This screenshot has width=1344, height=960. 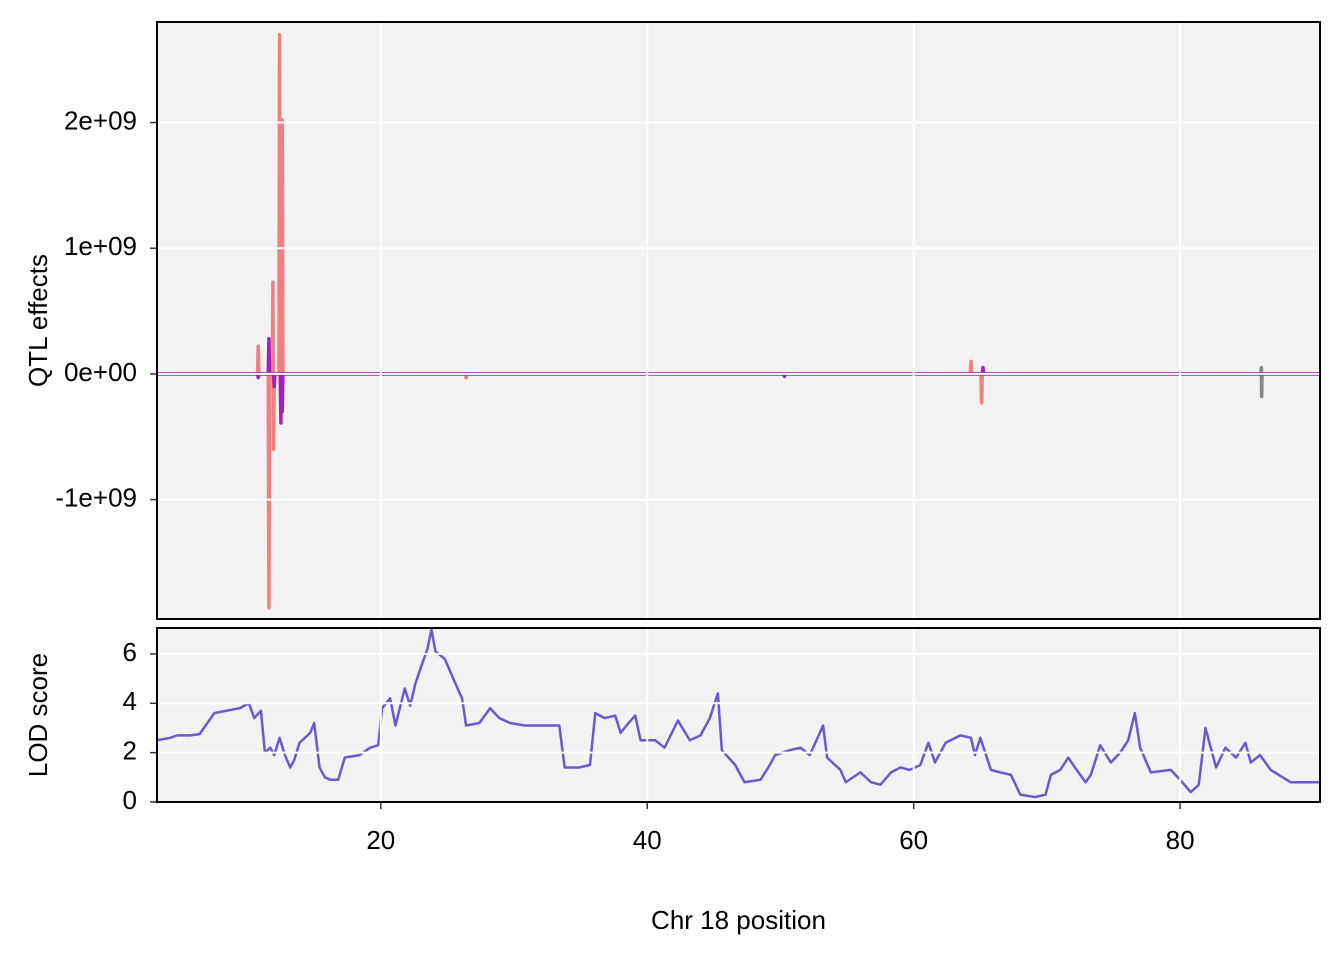 What do you see at coordinates (130, 800) in the screenshot?
I see `y-tick-label: 0` at bounding box center [130, 800].